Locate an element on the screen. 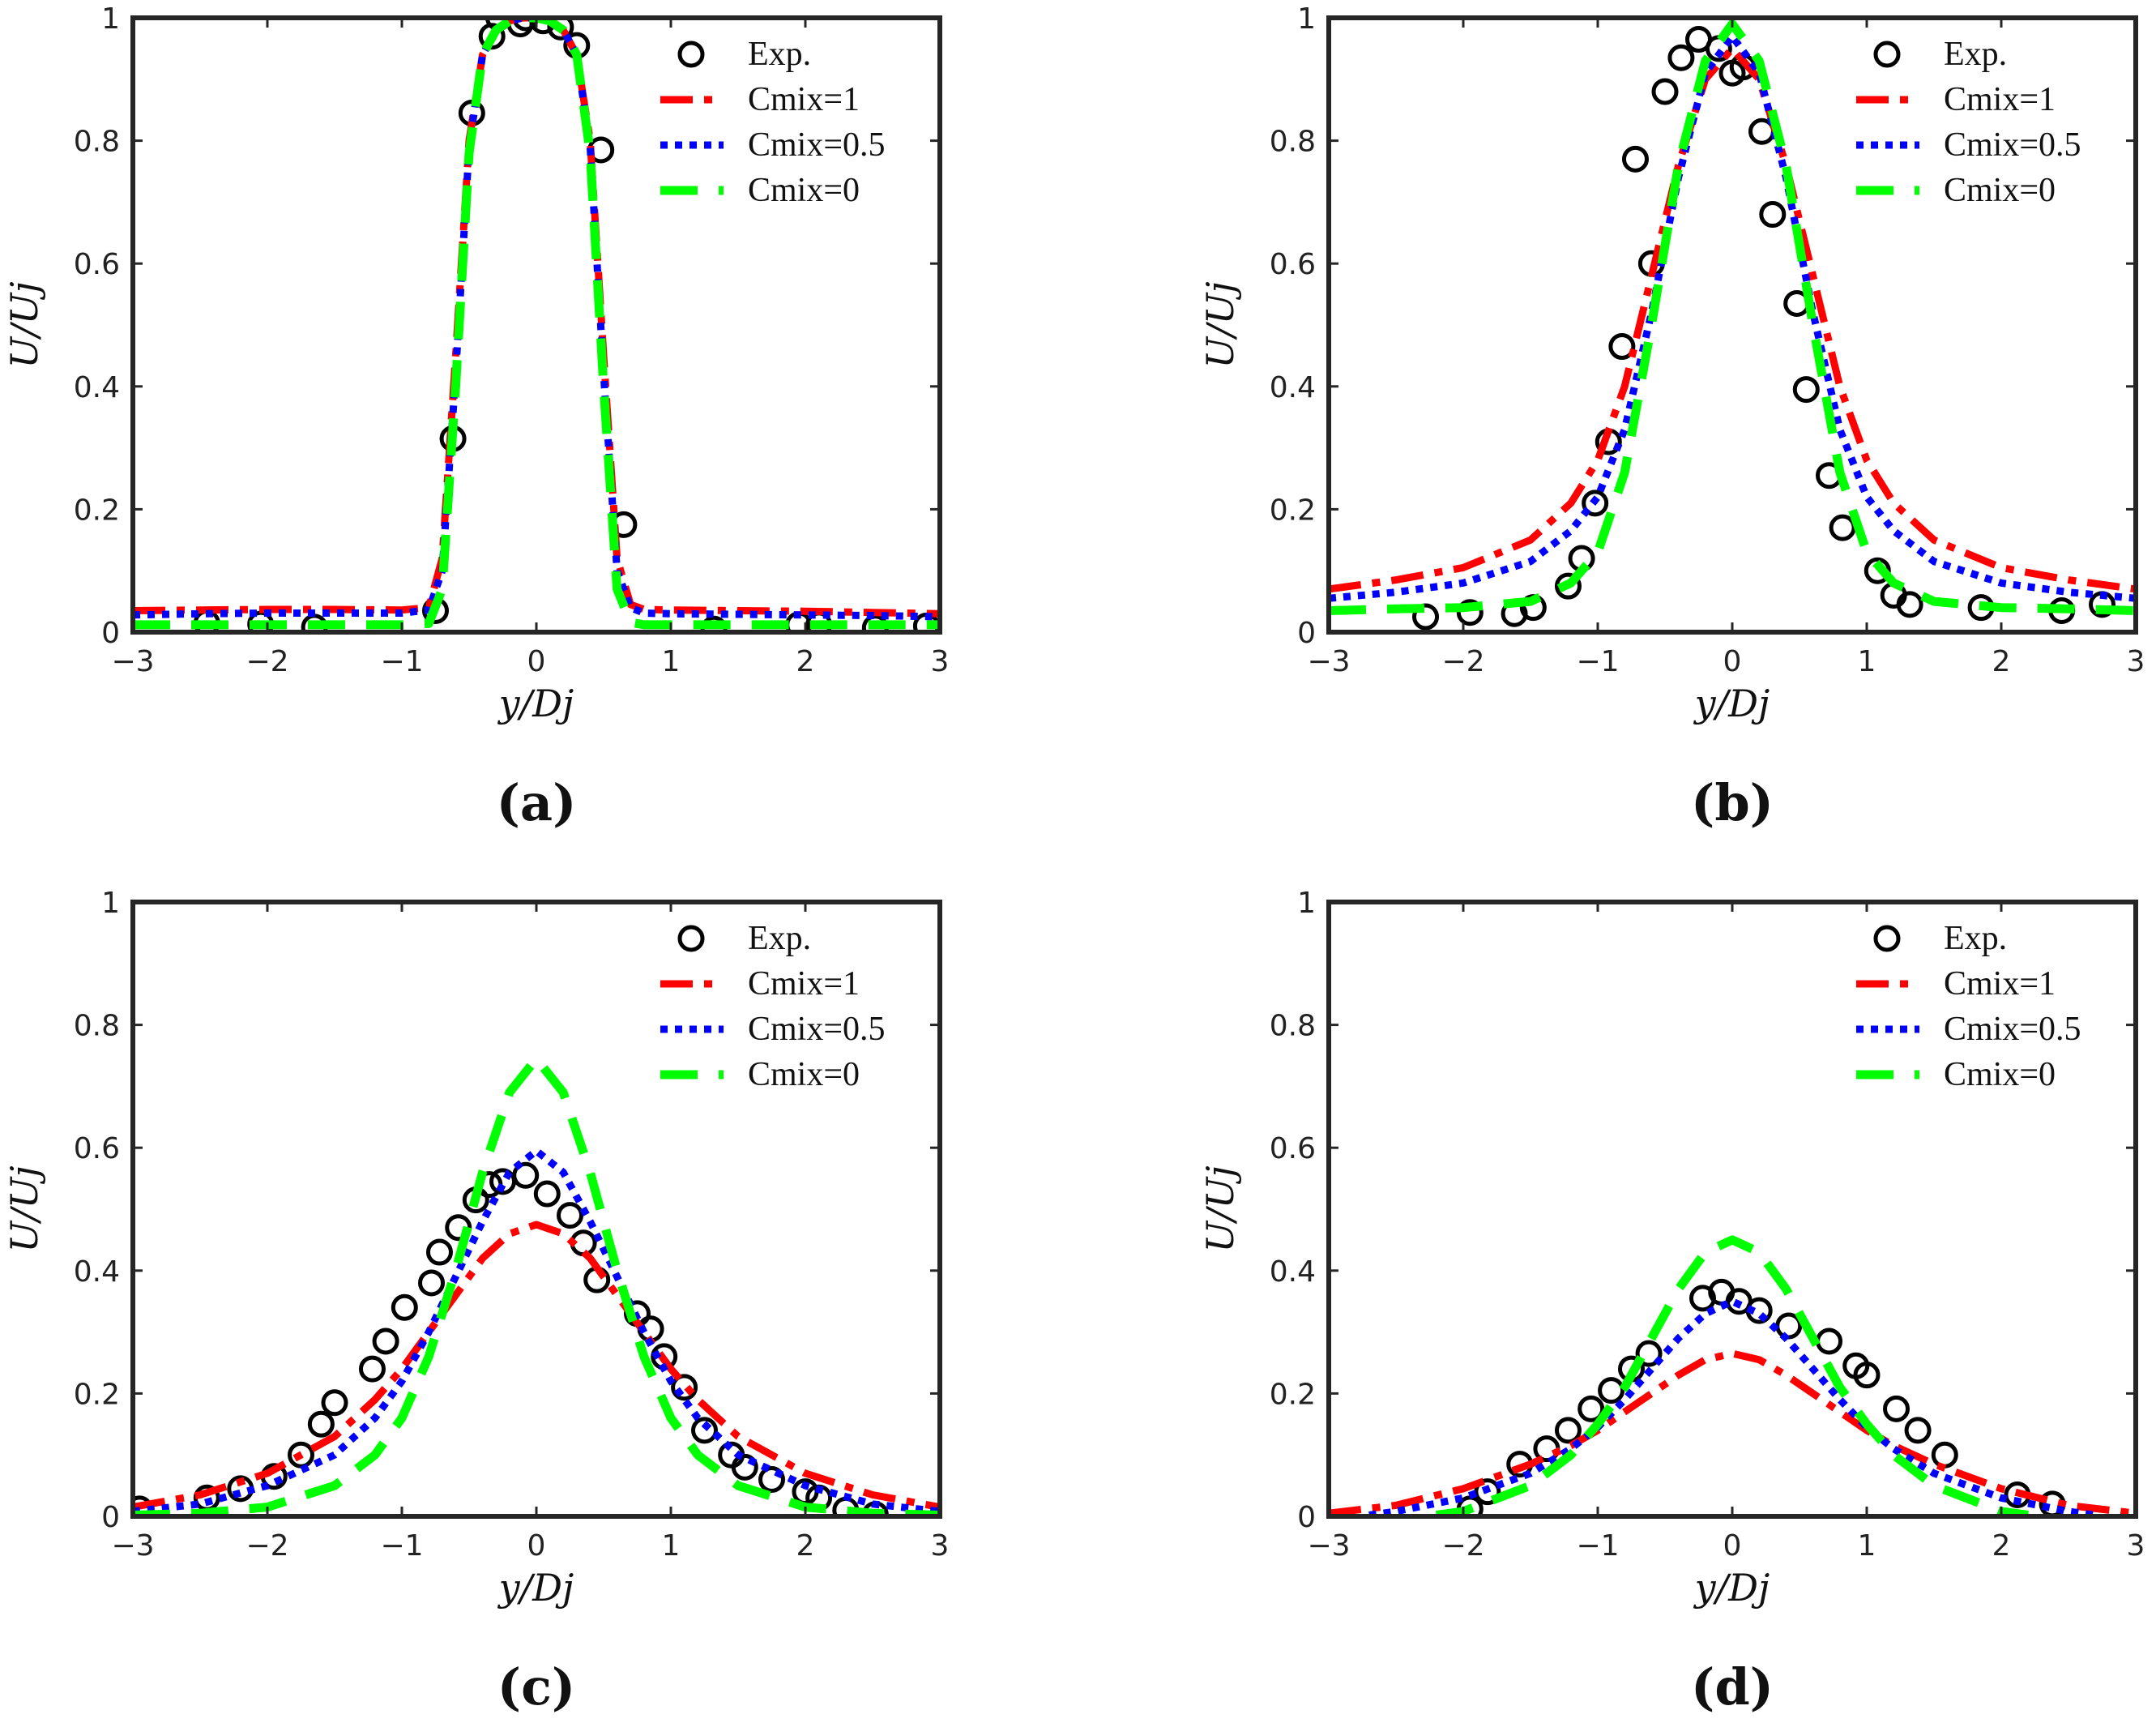  x-tick-label: 0 is located at coordinates (536, 661).